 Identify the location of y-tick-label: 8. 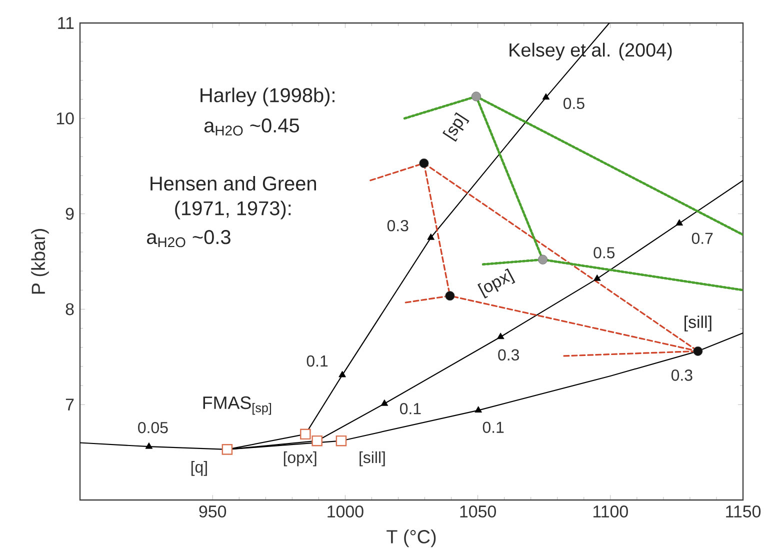
(70, 309).